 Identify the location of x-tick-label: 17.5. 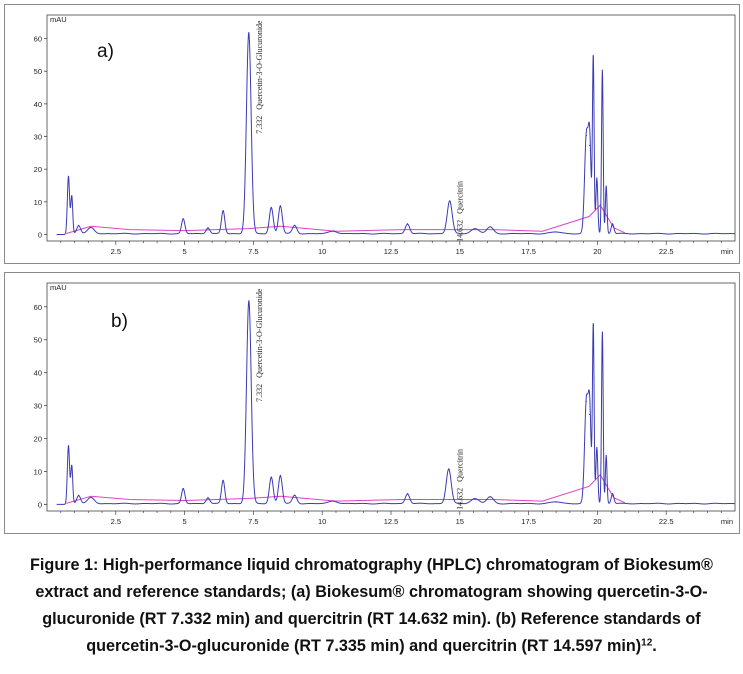
(528, 251).